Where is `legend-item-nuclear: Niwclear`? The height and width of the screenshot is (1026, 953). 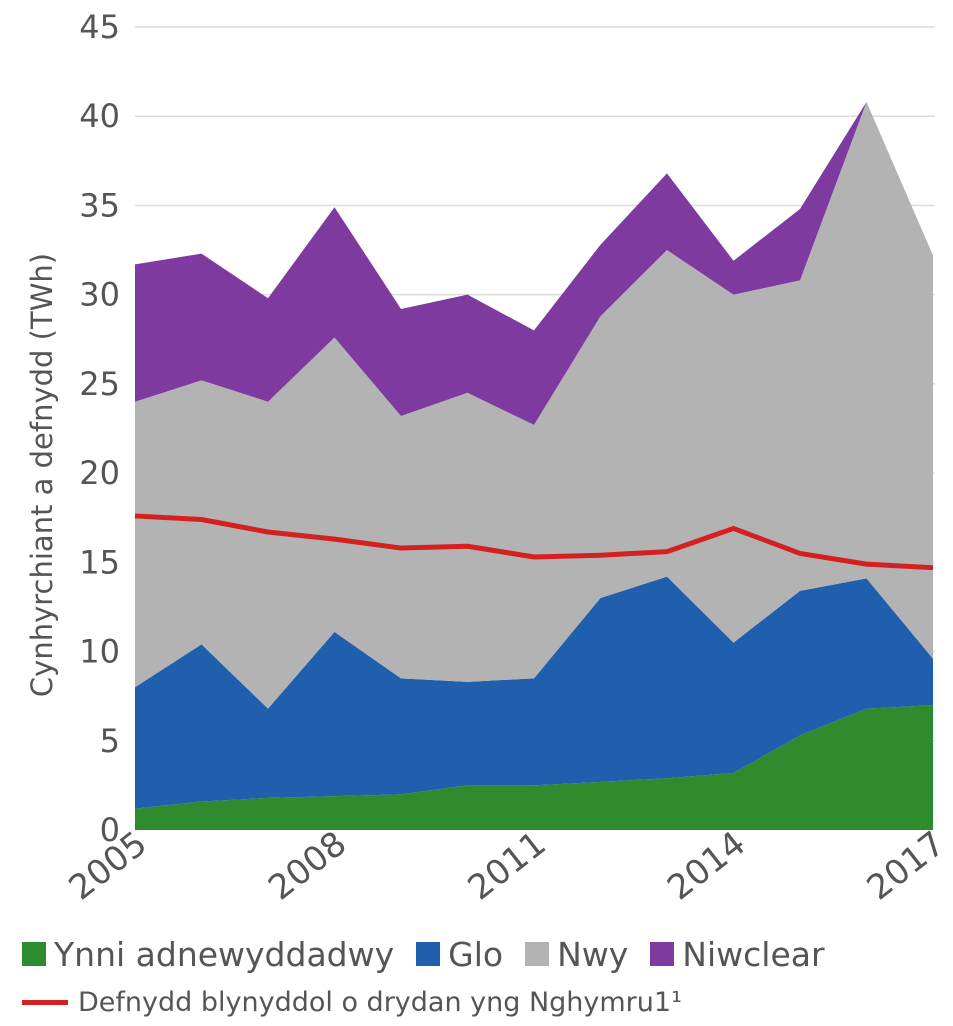
legend-item-nuclear: Niwclear is located at coordinates (737, 954).